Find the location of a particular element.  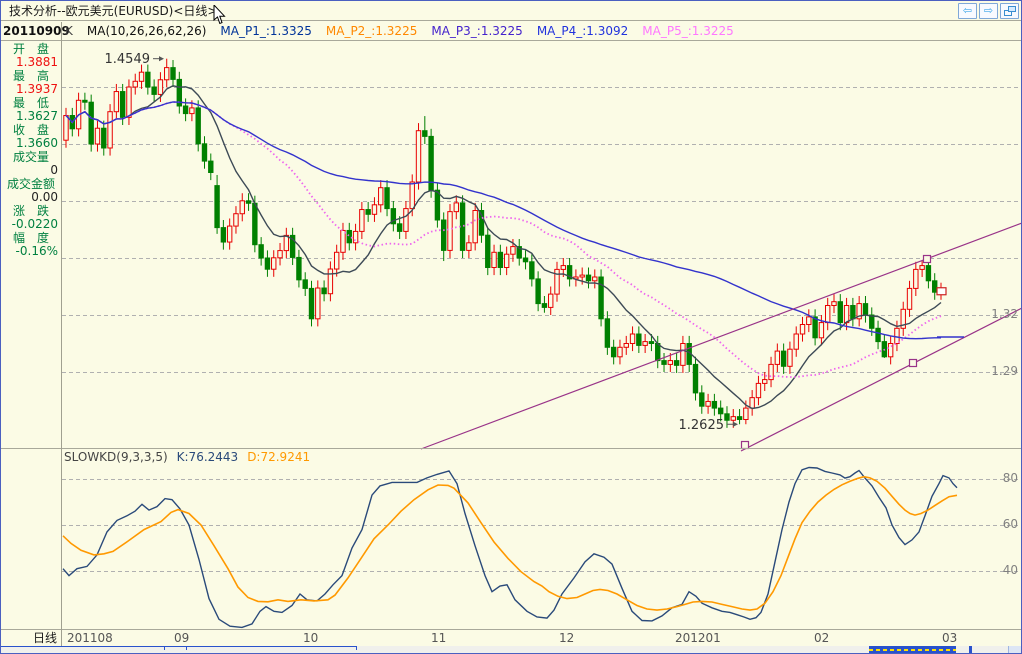

quote-field-value: 1.3660 is located at coordinates (37, 143).